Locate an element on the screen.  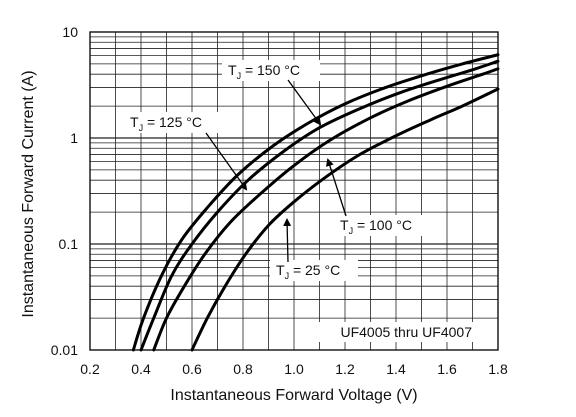
x-tick-label: 1.0 is located at coordinates (294, 369).